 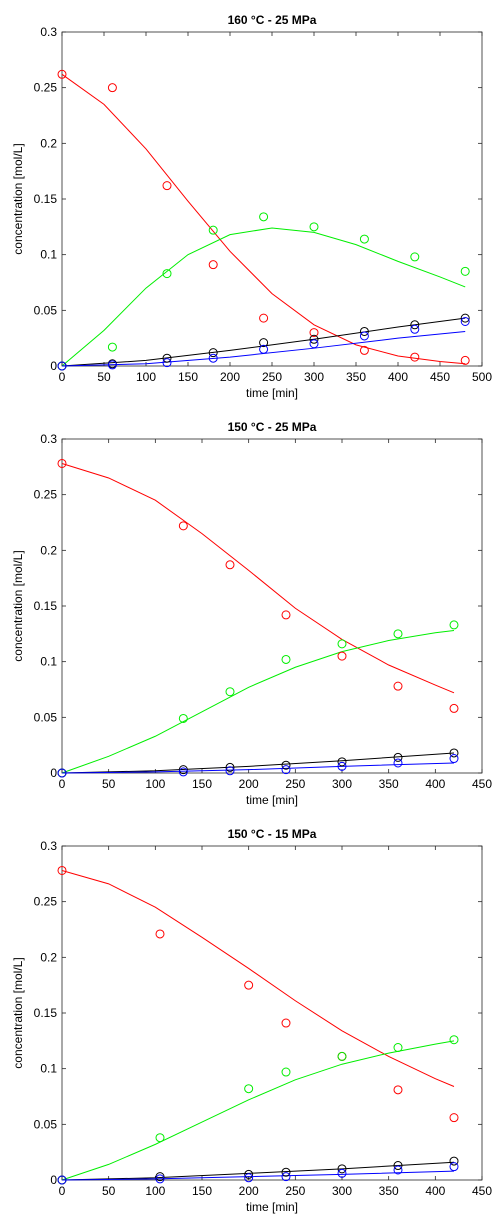 What do you see at coordinates (389, 784) in the screenshot?
I see `x-tick-label: 350` at bounding box center [389, 784].